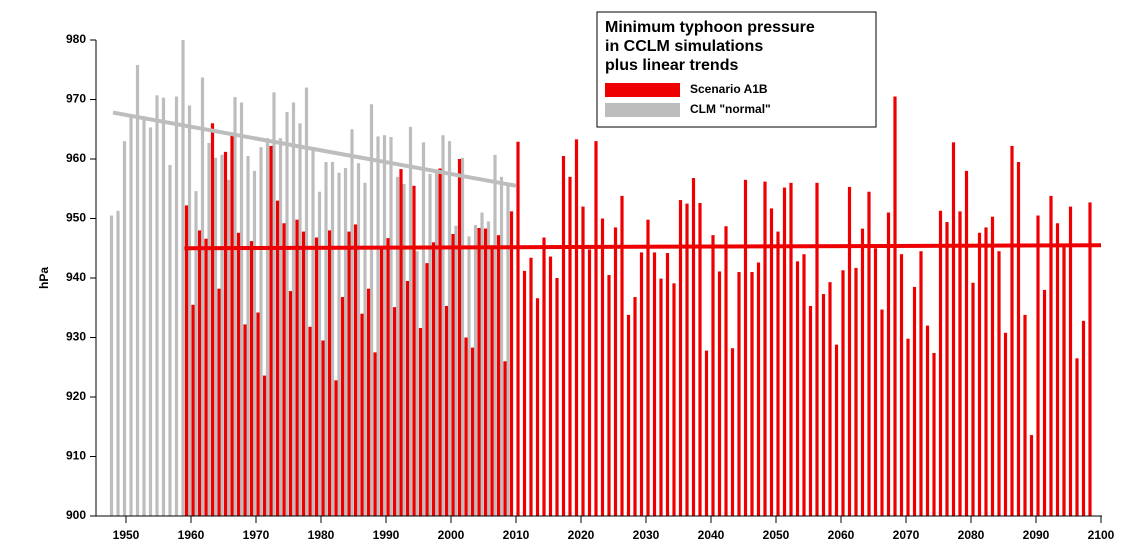  What do you see at coordinates (971, 535) in the screenshot?
I see `x-tick-label: 2080` at bounding box center [971, 535].